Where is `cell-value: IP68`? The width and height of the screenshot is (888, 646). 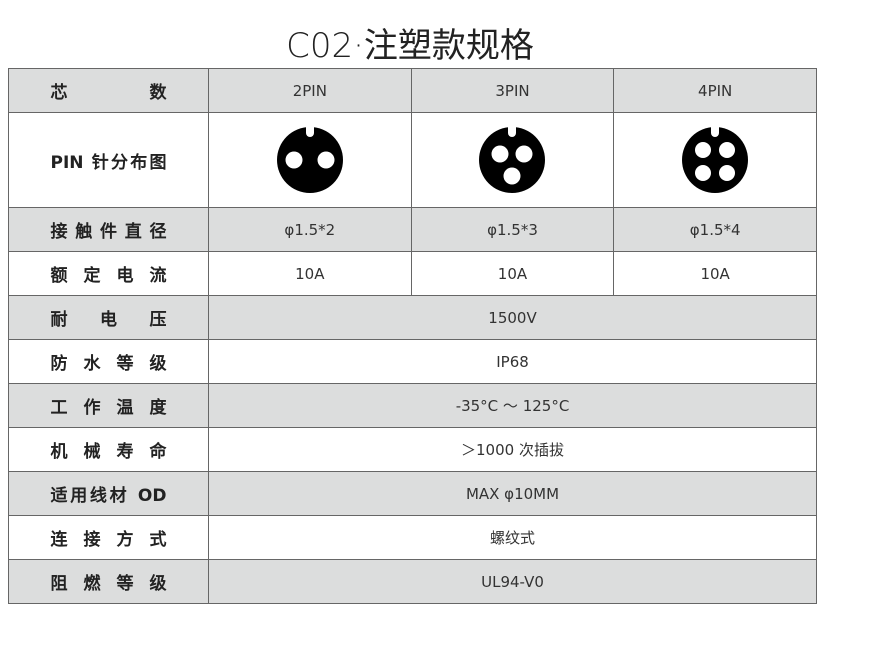 cell-value: IP68 is located at coordinates (512, 361).